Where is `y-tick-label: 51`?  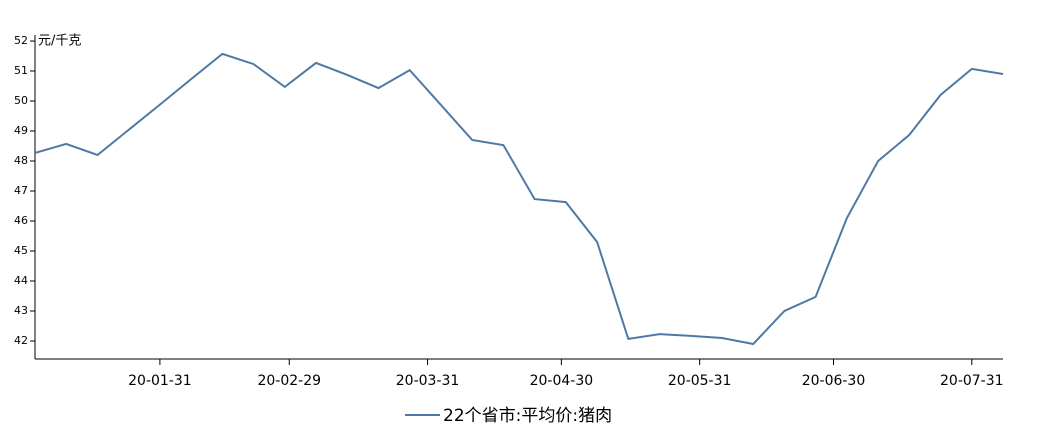
y-tick-label: 51 is located at coordinates (21, 70).